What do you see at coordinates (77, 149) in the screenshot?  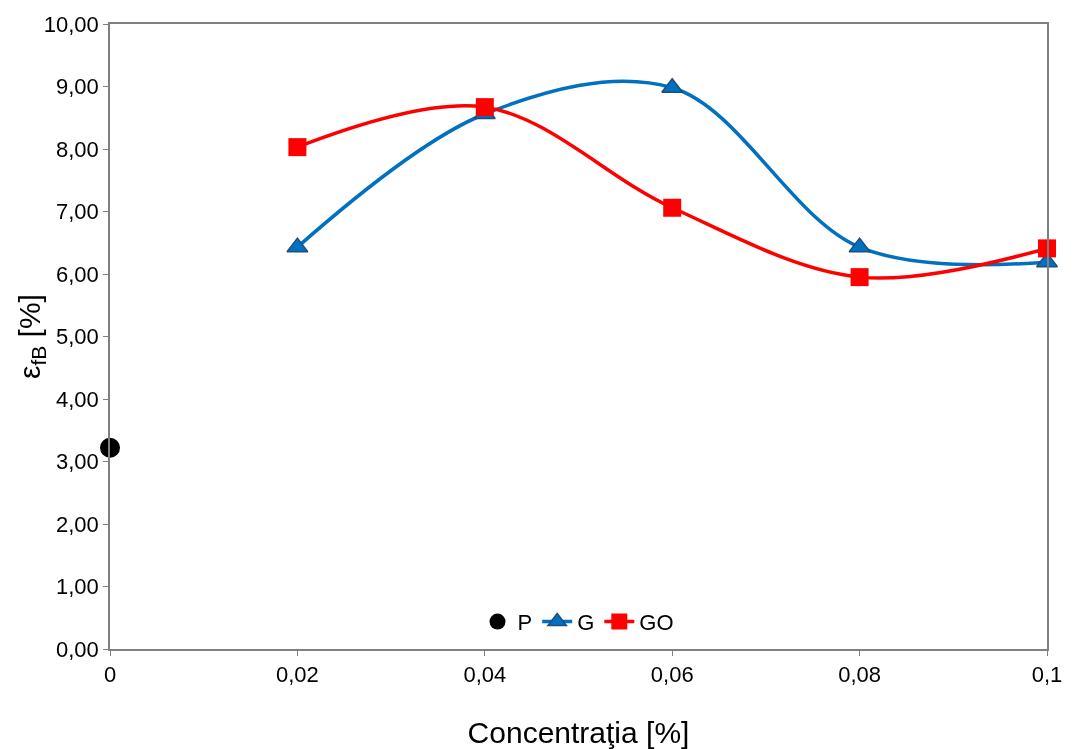 I see `y-tick-label: 8,00` at bounding box center [77, 149].